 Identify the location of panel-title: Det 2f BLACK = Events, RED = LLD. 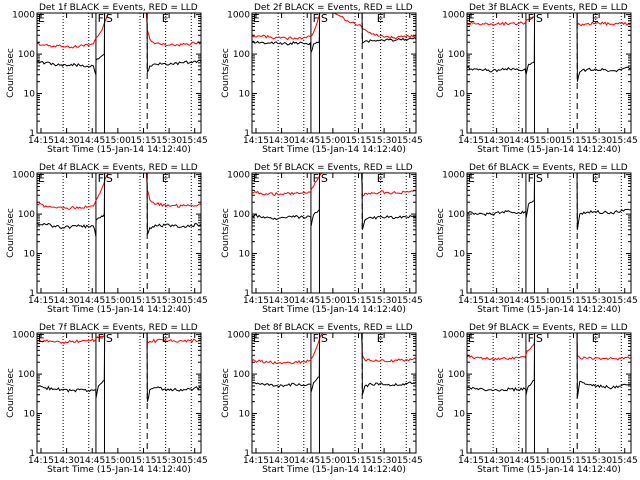
(333, 8).